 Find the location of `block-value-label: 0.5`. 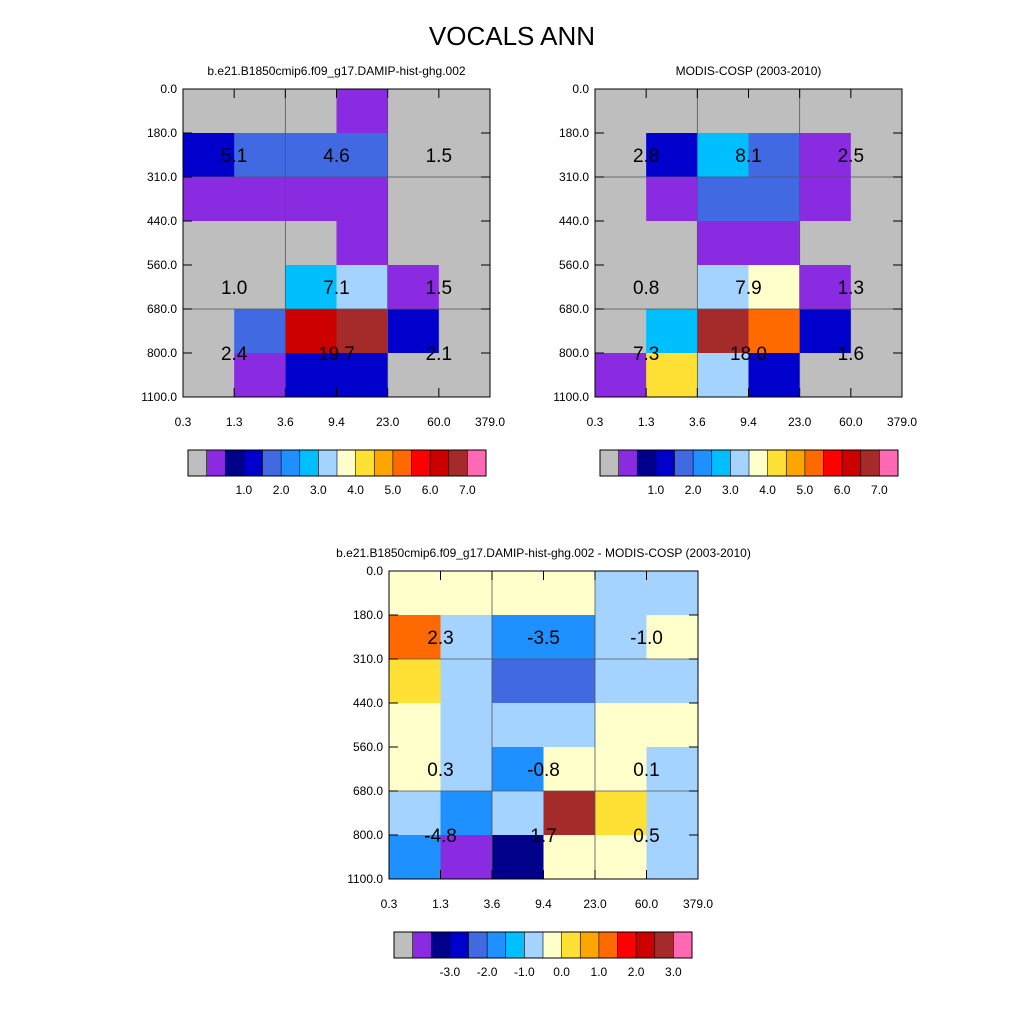

block-value-label: 0.5 is located at coordinates (646, 836).